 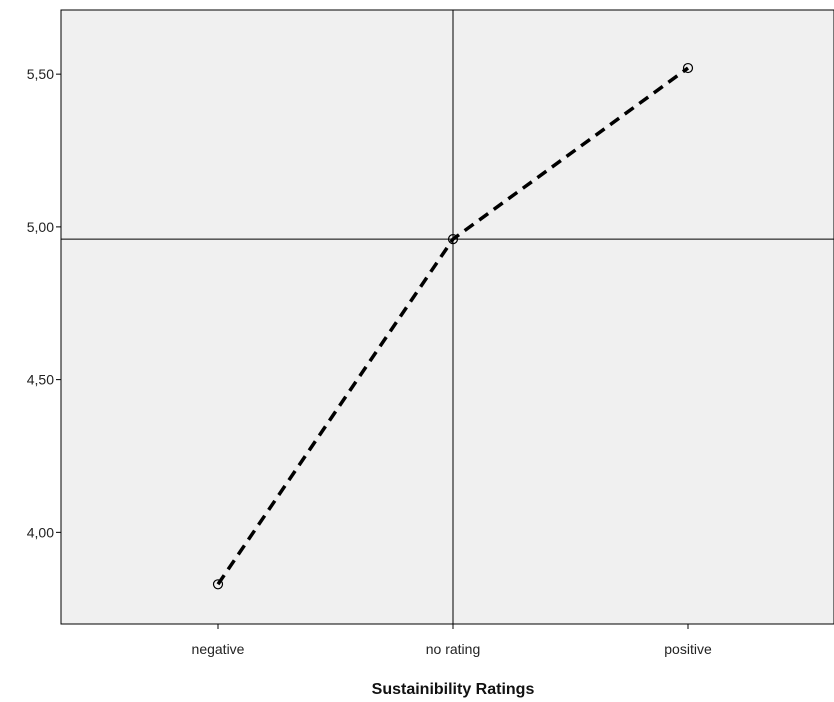 What do you see at coordinates (688, 649) in the screenshot?
I see `x-tick-label: positive` at bounding box center [688, 649].